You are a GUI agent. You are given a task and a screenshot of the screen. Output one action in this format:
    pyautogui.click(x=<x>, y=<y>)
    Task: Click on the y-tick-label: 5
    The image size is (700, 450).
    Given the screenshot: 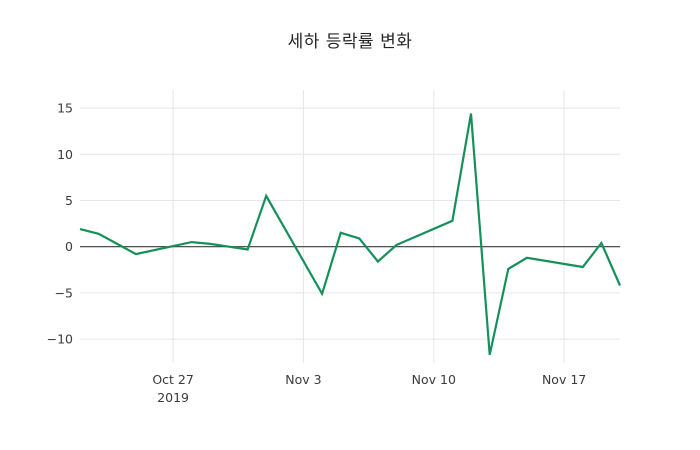 What is the action you would take?
    pyautogui.click(x=69, y=200)
    